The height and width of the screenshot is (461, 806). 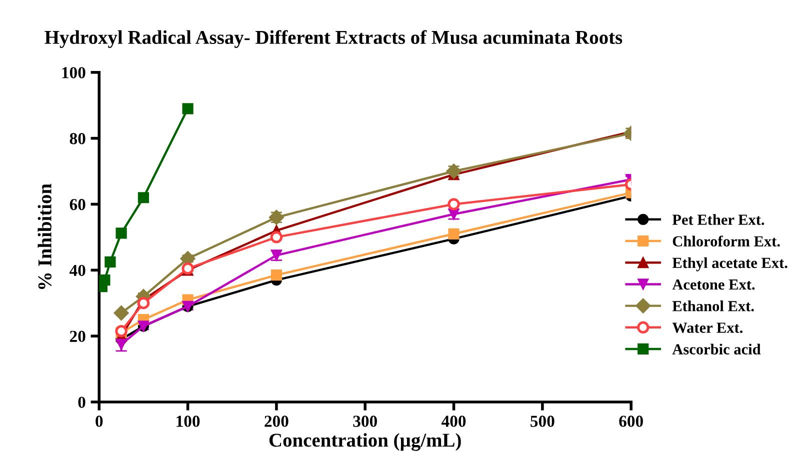 I want to click on x-tick-label: 0, so click(x=99, y=421).